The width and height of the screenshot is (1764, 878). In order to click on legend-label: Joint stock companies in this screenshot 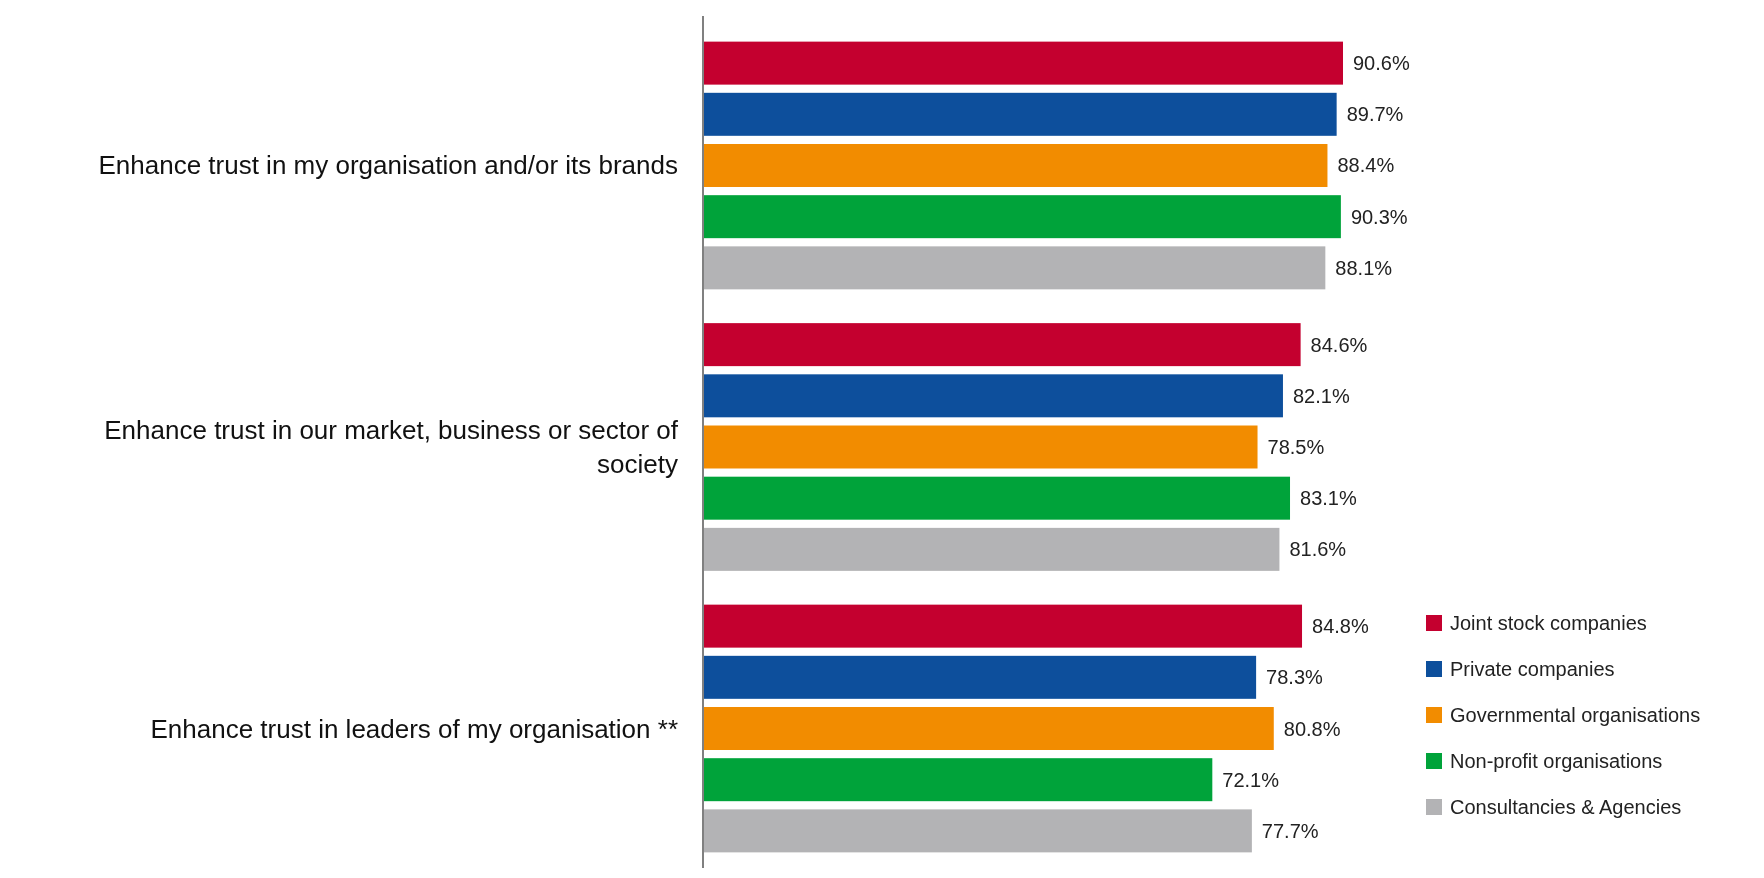, I will do `click(1548, 623)`.